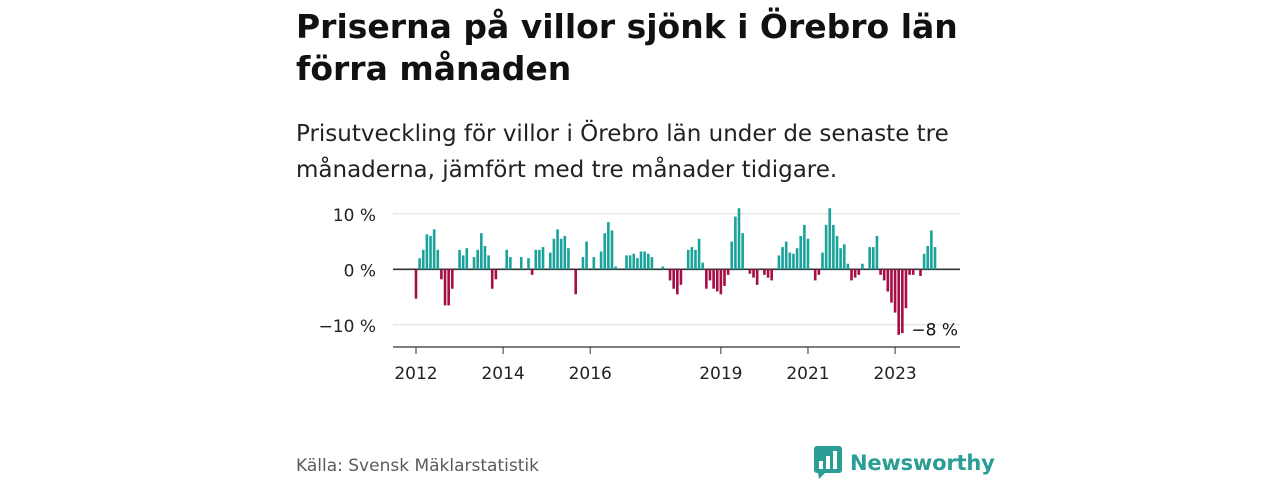  Describe the element at coordinates (590, 374) in the screenshot. I see `x-tick-label: 2016` at that location.